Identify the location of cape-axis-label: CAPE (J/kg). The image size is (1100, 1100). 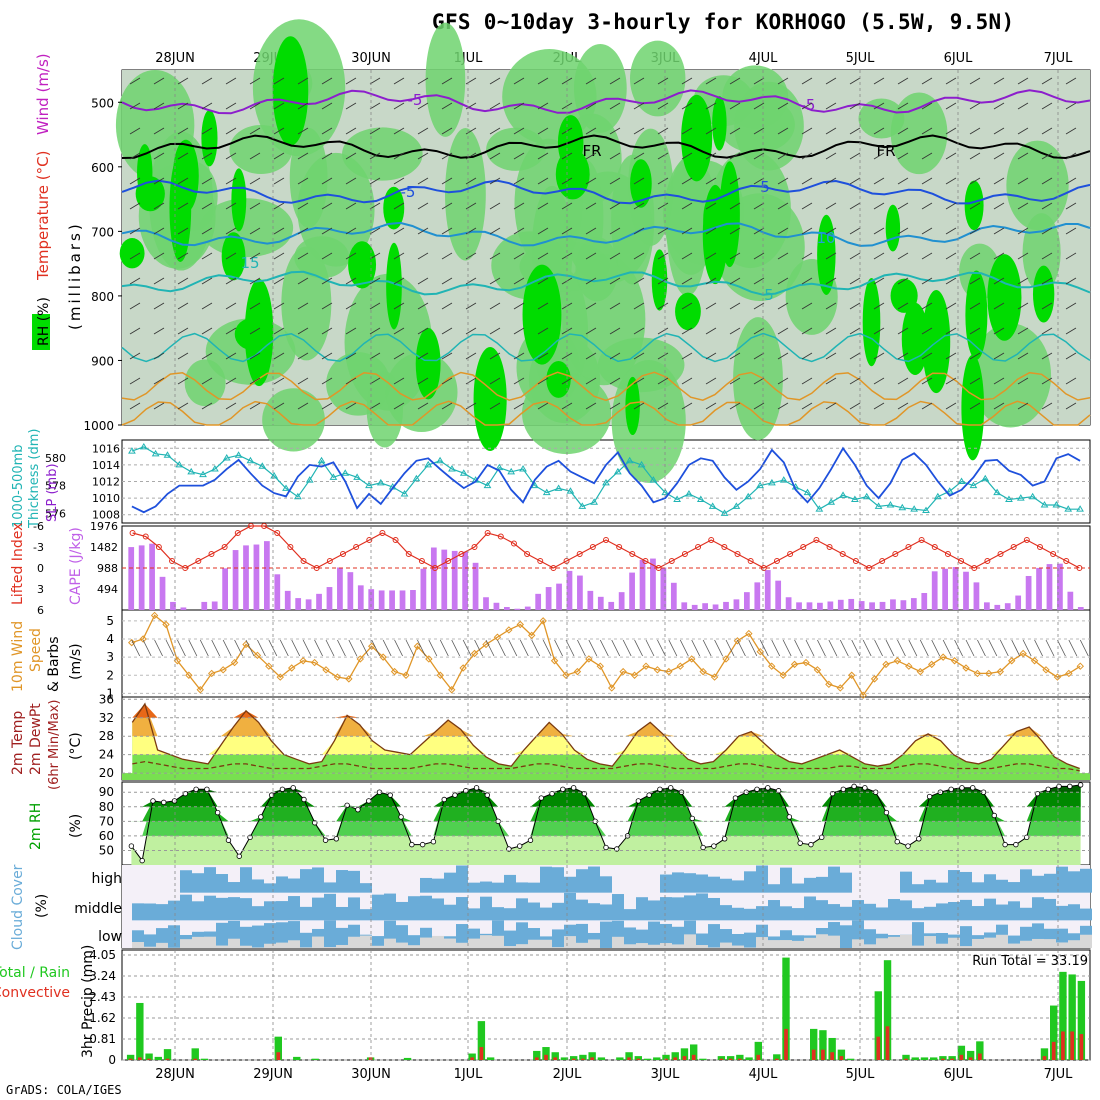
(76, 566).